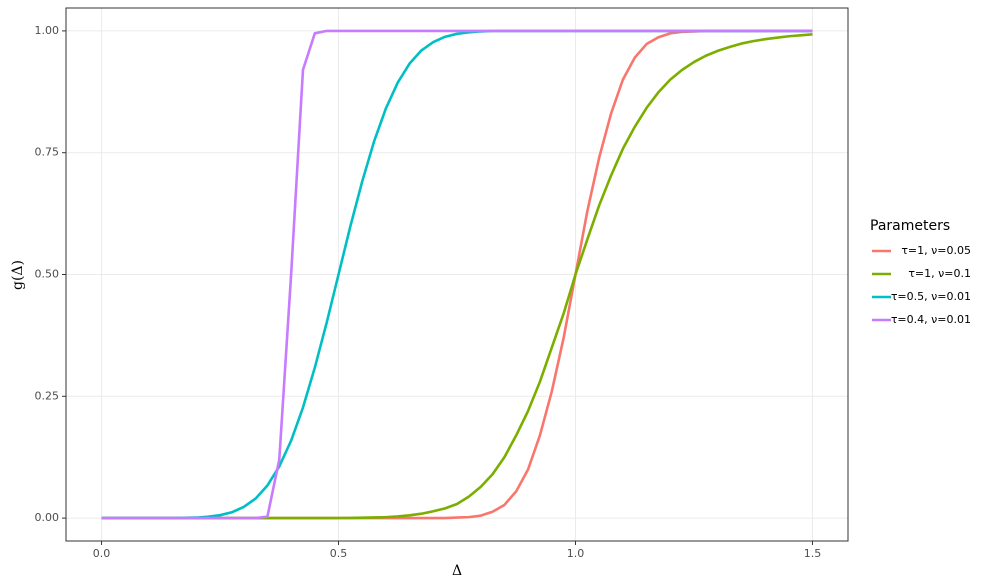 This screenshot has width=987, height=586. What do you see at coordinates (910, 226) in the screenshot?
I see `legend-title: Parameters` at bounding box center [910, 226].